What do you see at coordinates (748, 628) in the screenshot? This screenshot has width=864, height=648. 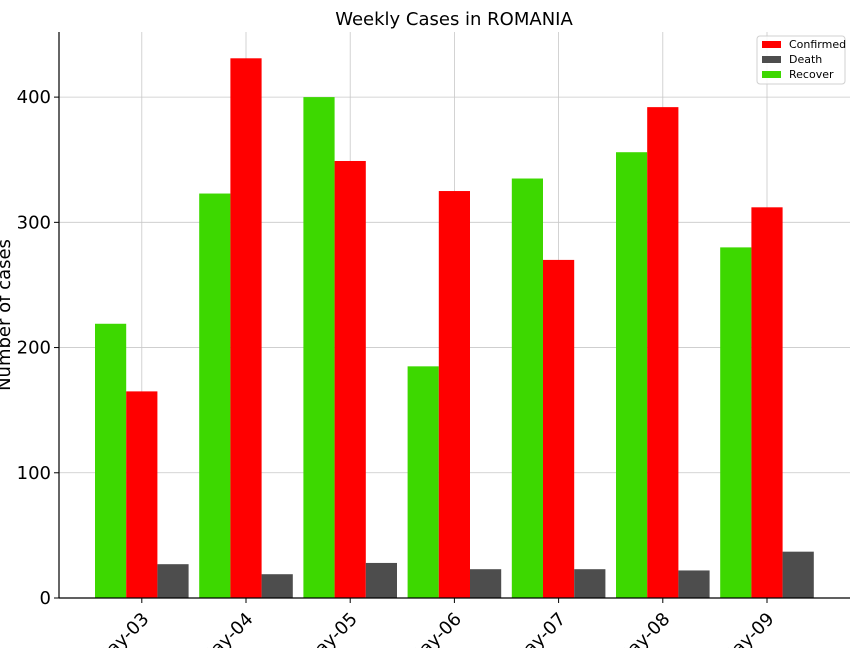 I see `x-tick-label: May-09` at bounding box center [748, 628].